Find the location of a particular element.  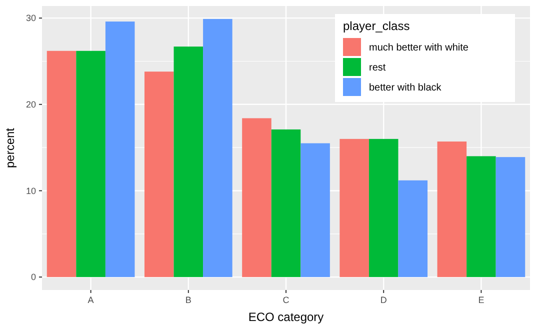

x-tick-label: A is located at coordinates (91, 300).